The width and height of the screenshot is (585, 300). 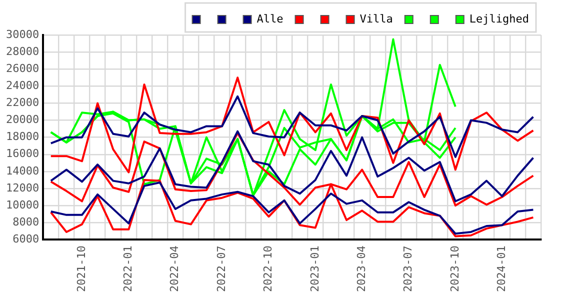 What do you see at coordinates (23, 103) in the screenshot?
I see `y-tick-label: 22000` at bounding box center [23, 103].